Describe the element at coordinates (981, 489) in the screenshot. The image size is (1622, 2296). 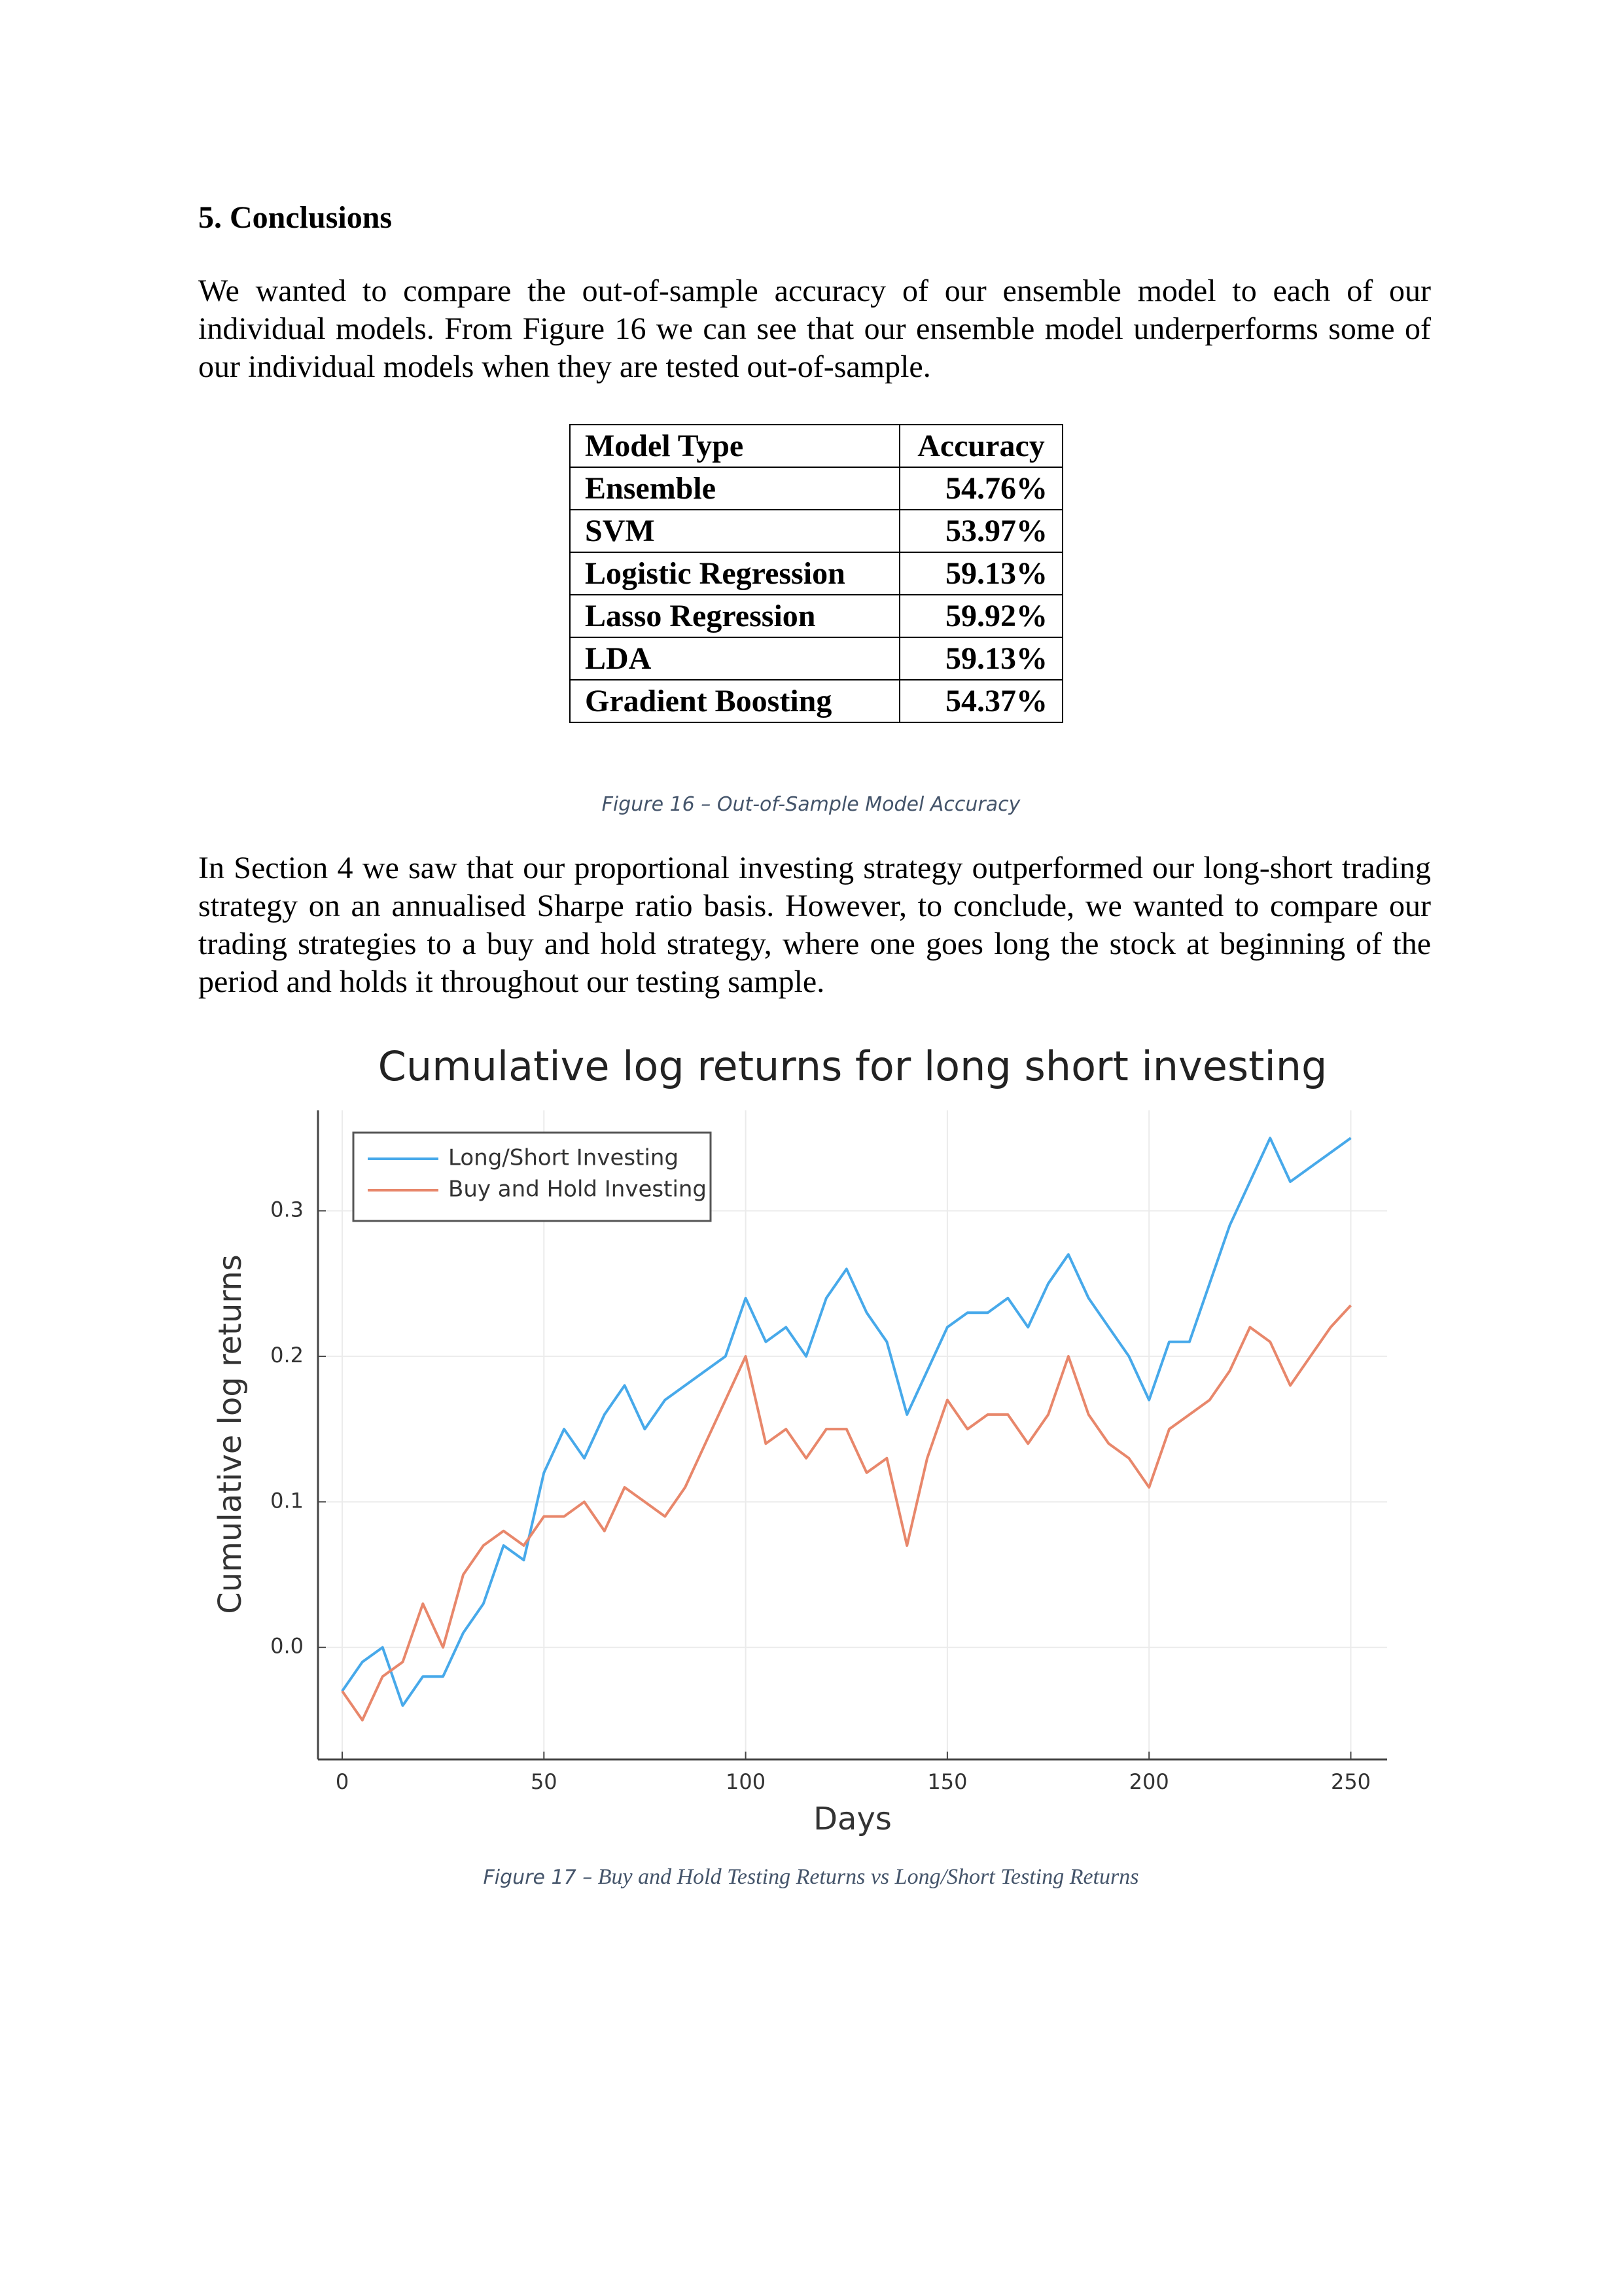
I see `table-cell: 54.76%` at that location.